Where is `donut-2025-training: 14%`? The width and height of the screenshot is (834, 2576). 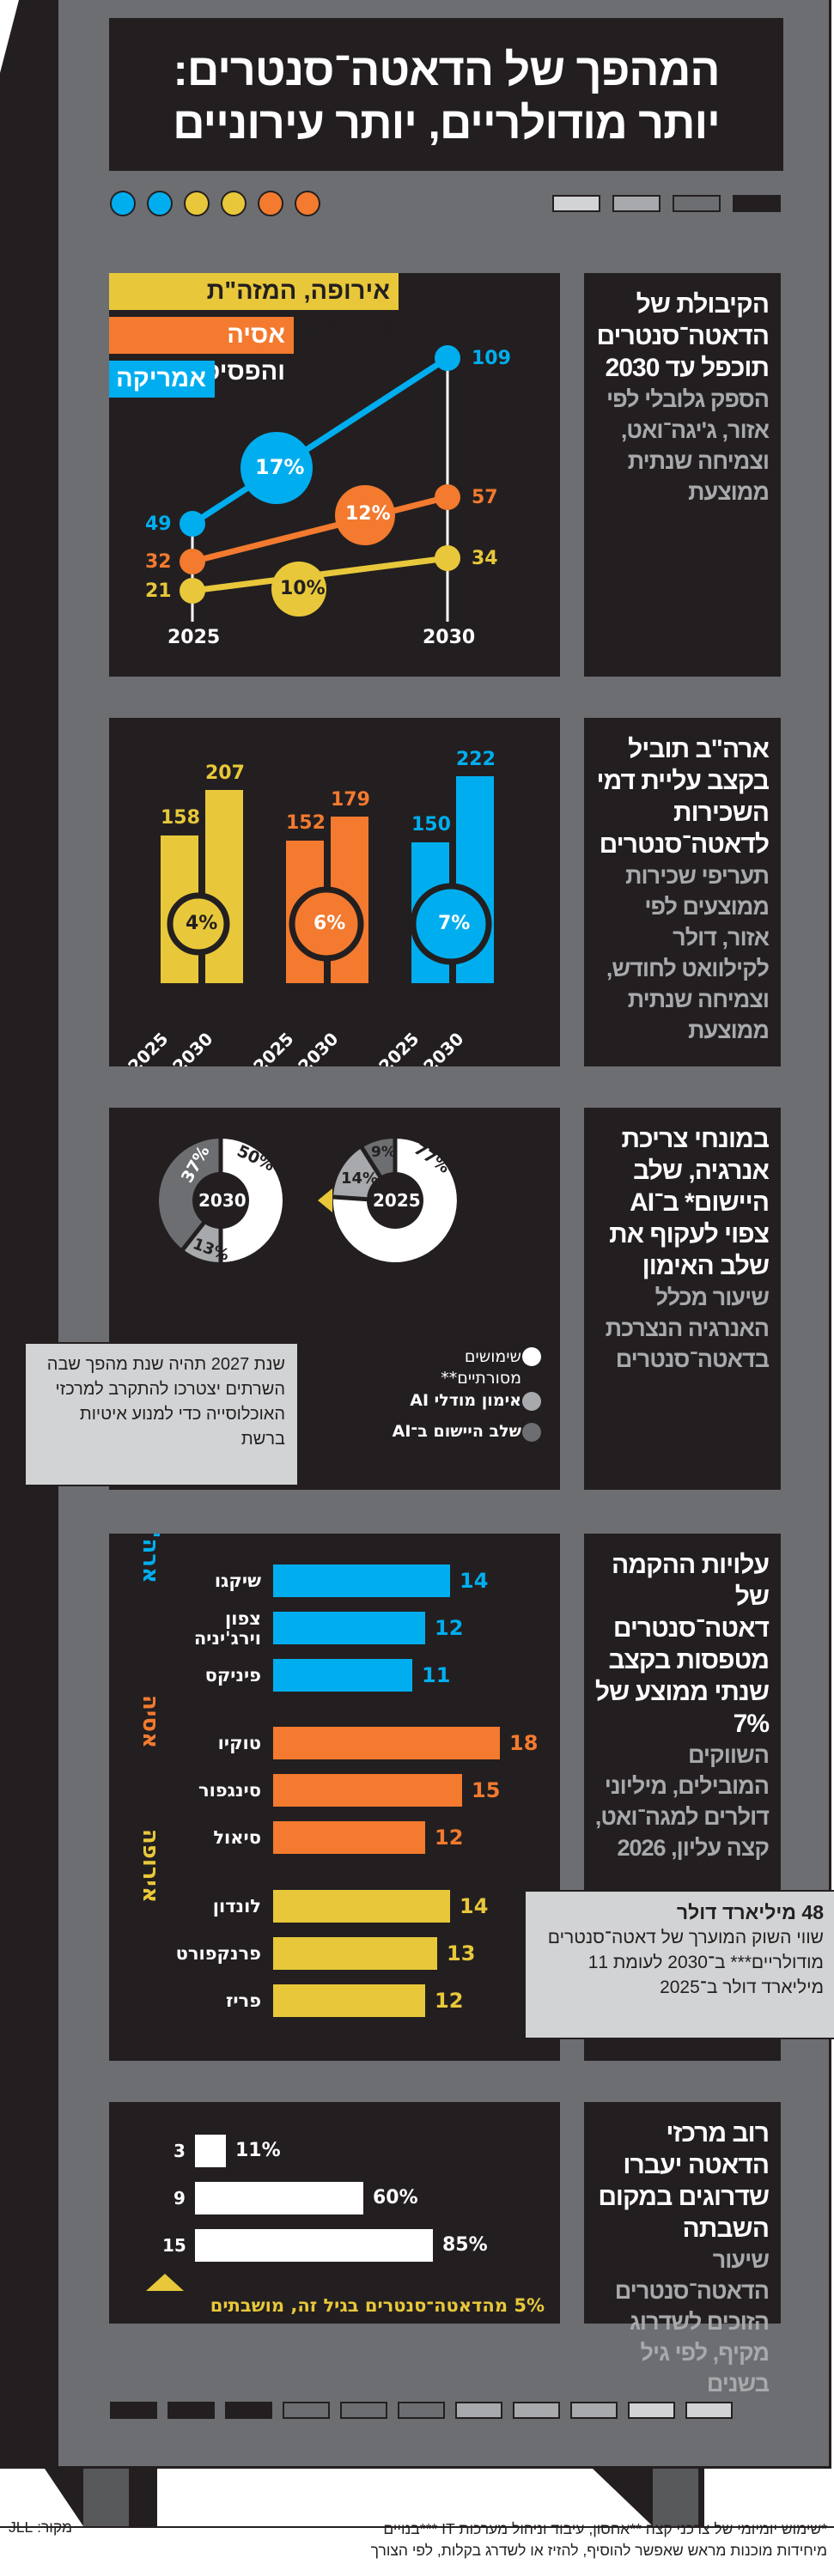
donut-2025-training: 14% is located at coordinates (360, 1179).